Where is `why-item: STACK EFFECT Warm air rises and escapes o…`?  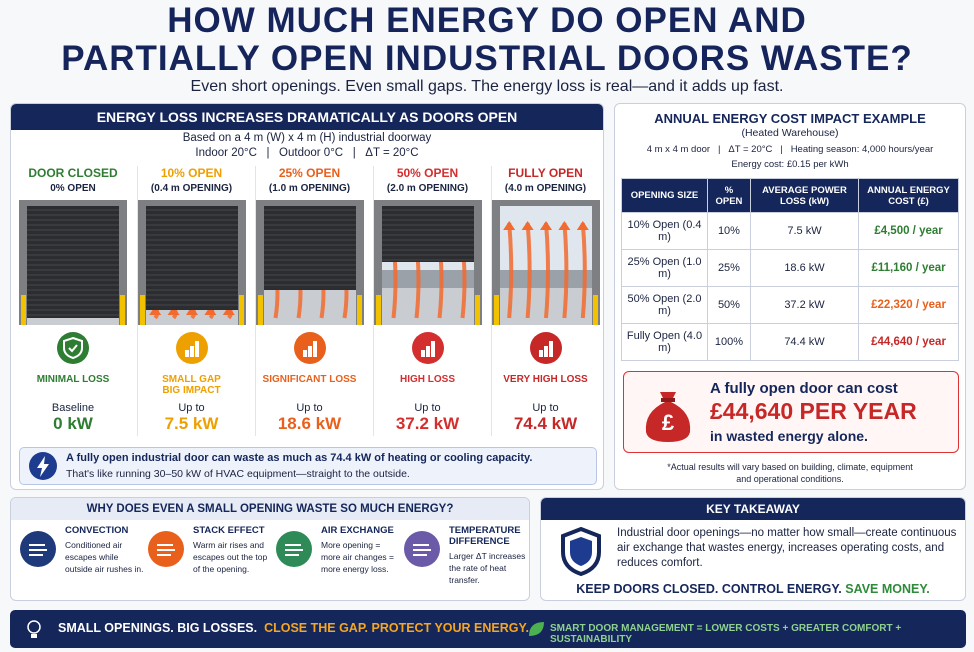
why-item: STACK EFFECT Warm air rises and escapes o… is located at coordinates (233, 550).